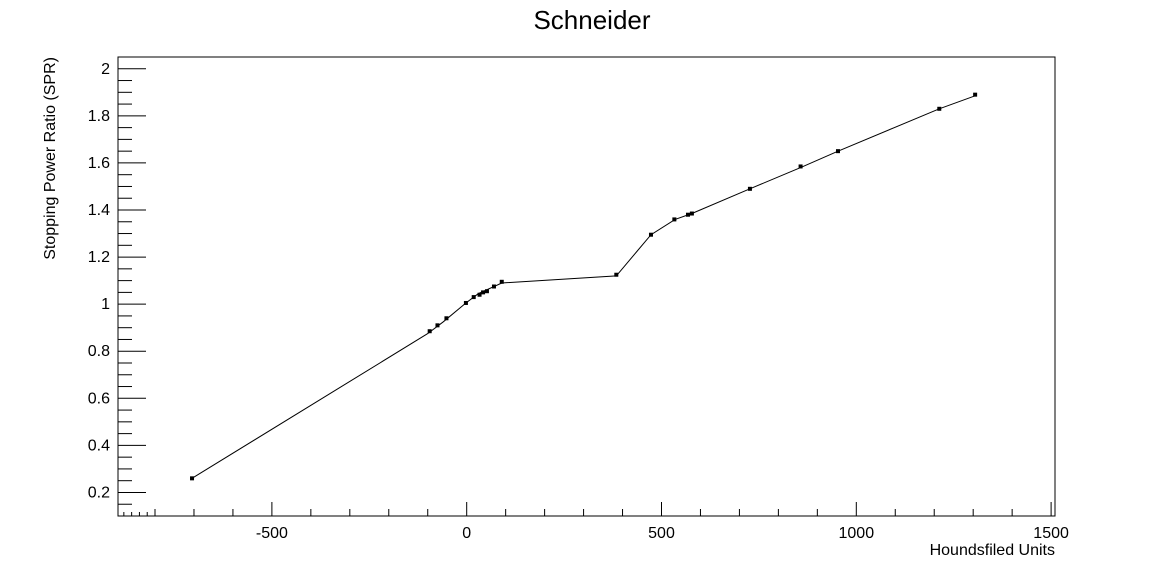 The height and width of the screenshot is (574, 1173). What do you see at coordinates (466, 533) in the screenshot?
I see `x-tick-label: 0` at bounding box center [466, 533].